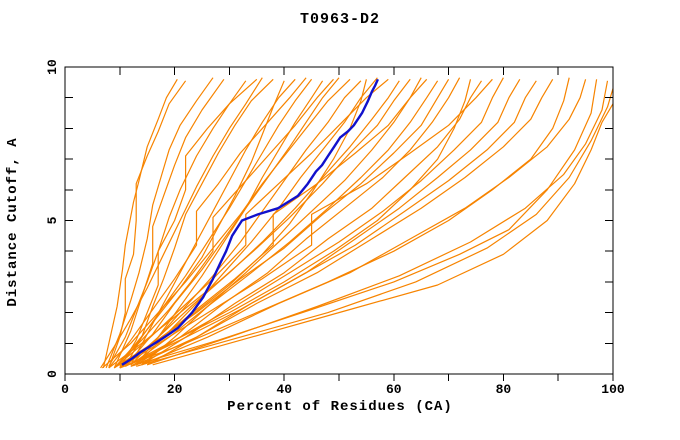 This screenshot has height=440, width=680. What do you see at coordinates (13, 222) in the screenshot?
I see `y-axis-label: Distance Cutoff, A` at bounding box center [13, 222].